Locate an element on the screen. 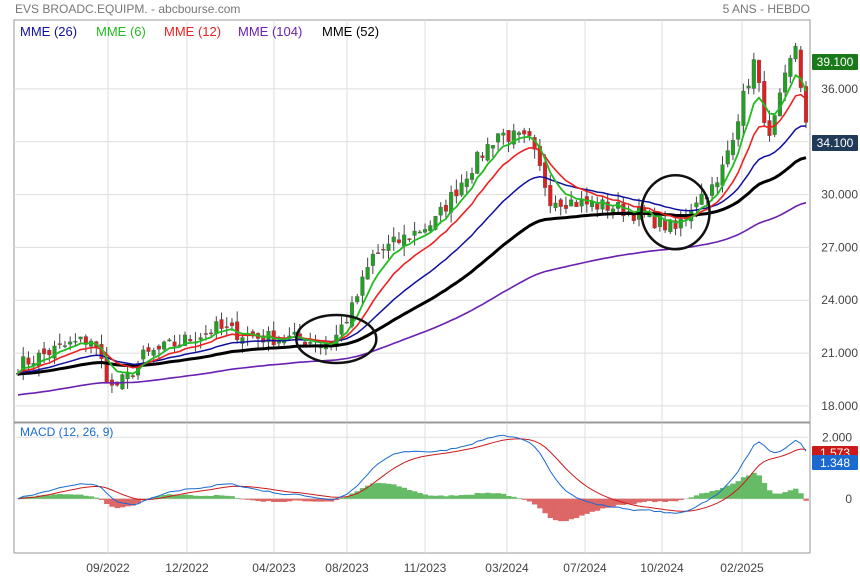 Image resolution: width=860 pixels, height=580 pixels. time-tick-label: 11/2023 is located at coordinates (425, 568).